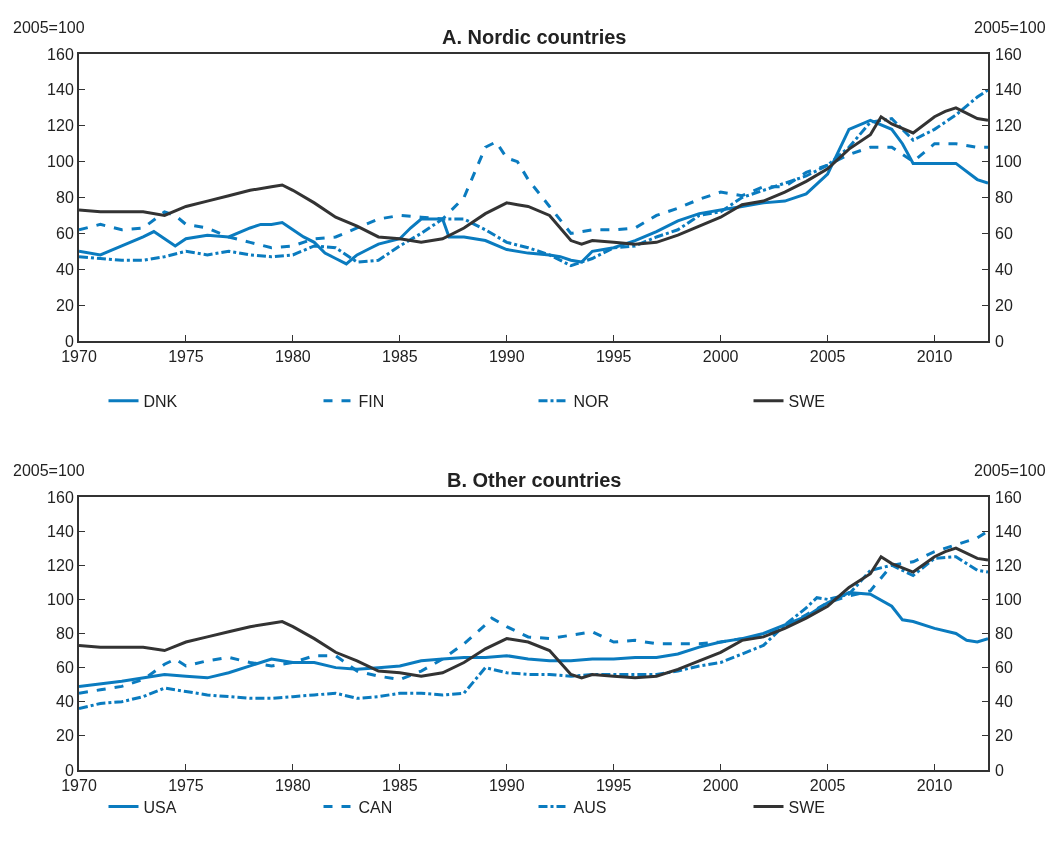 This screenshot has height=841, width=1048. Describe the element at coordinates (160, 807) in the screenshot. I see `legend-label: USA` at that location.